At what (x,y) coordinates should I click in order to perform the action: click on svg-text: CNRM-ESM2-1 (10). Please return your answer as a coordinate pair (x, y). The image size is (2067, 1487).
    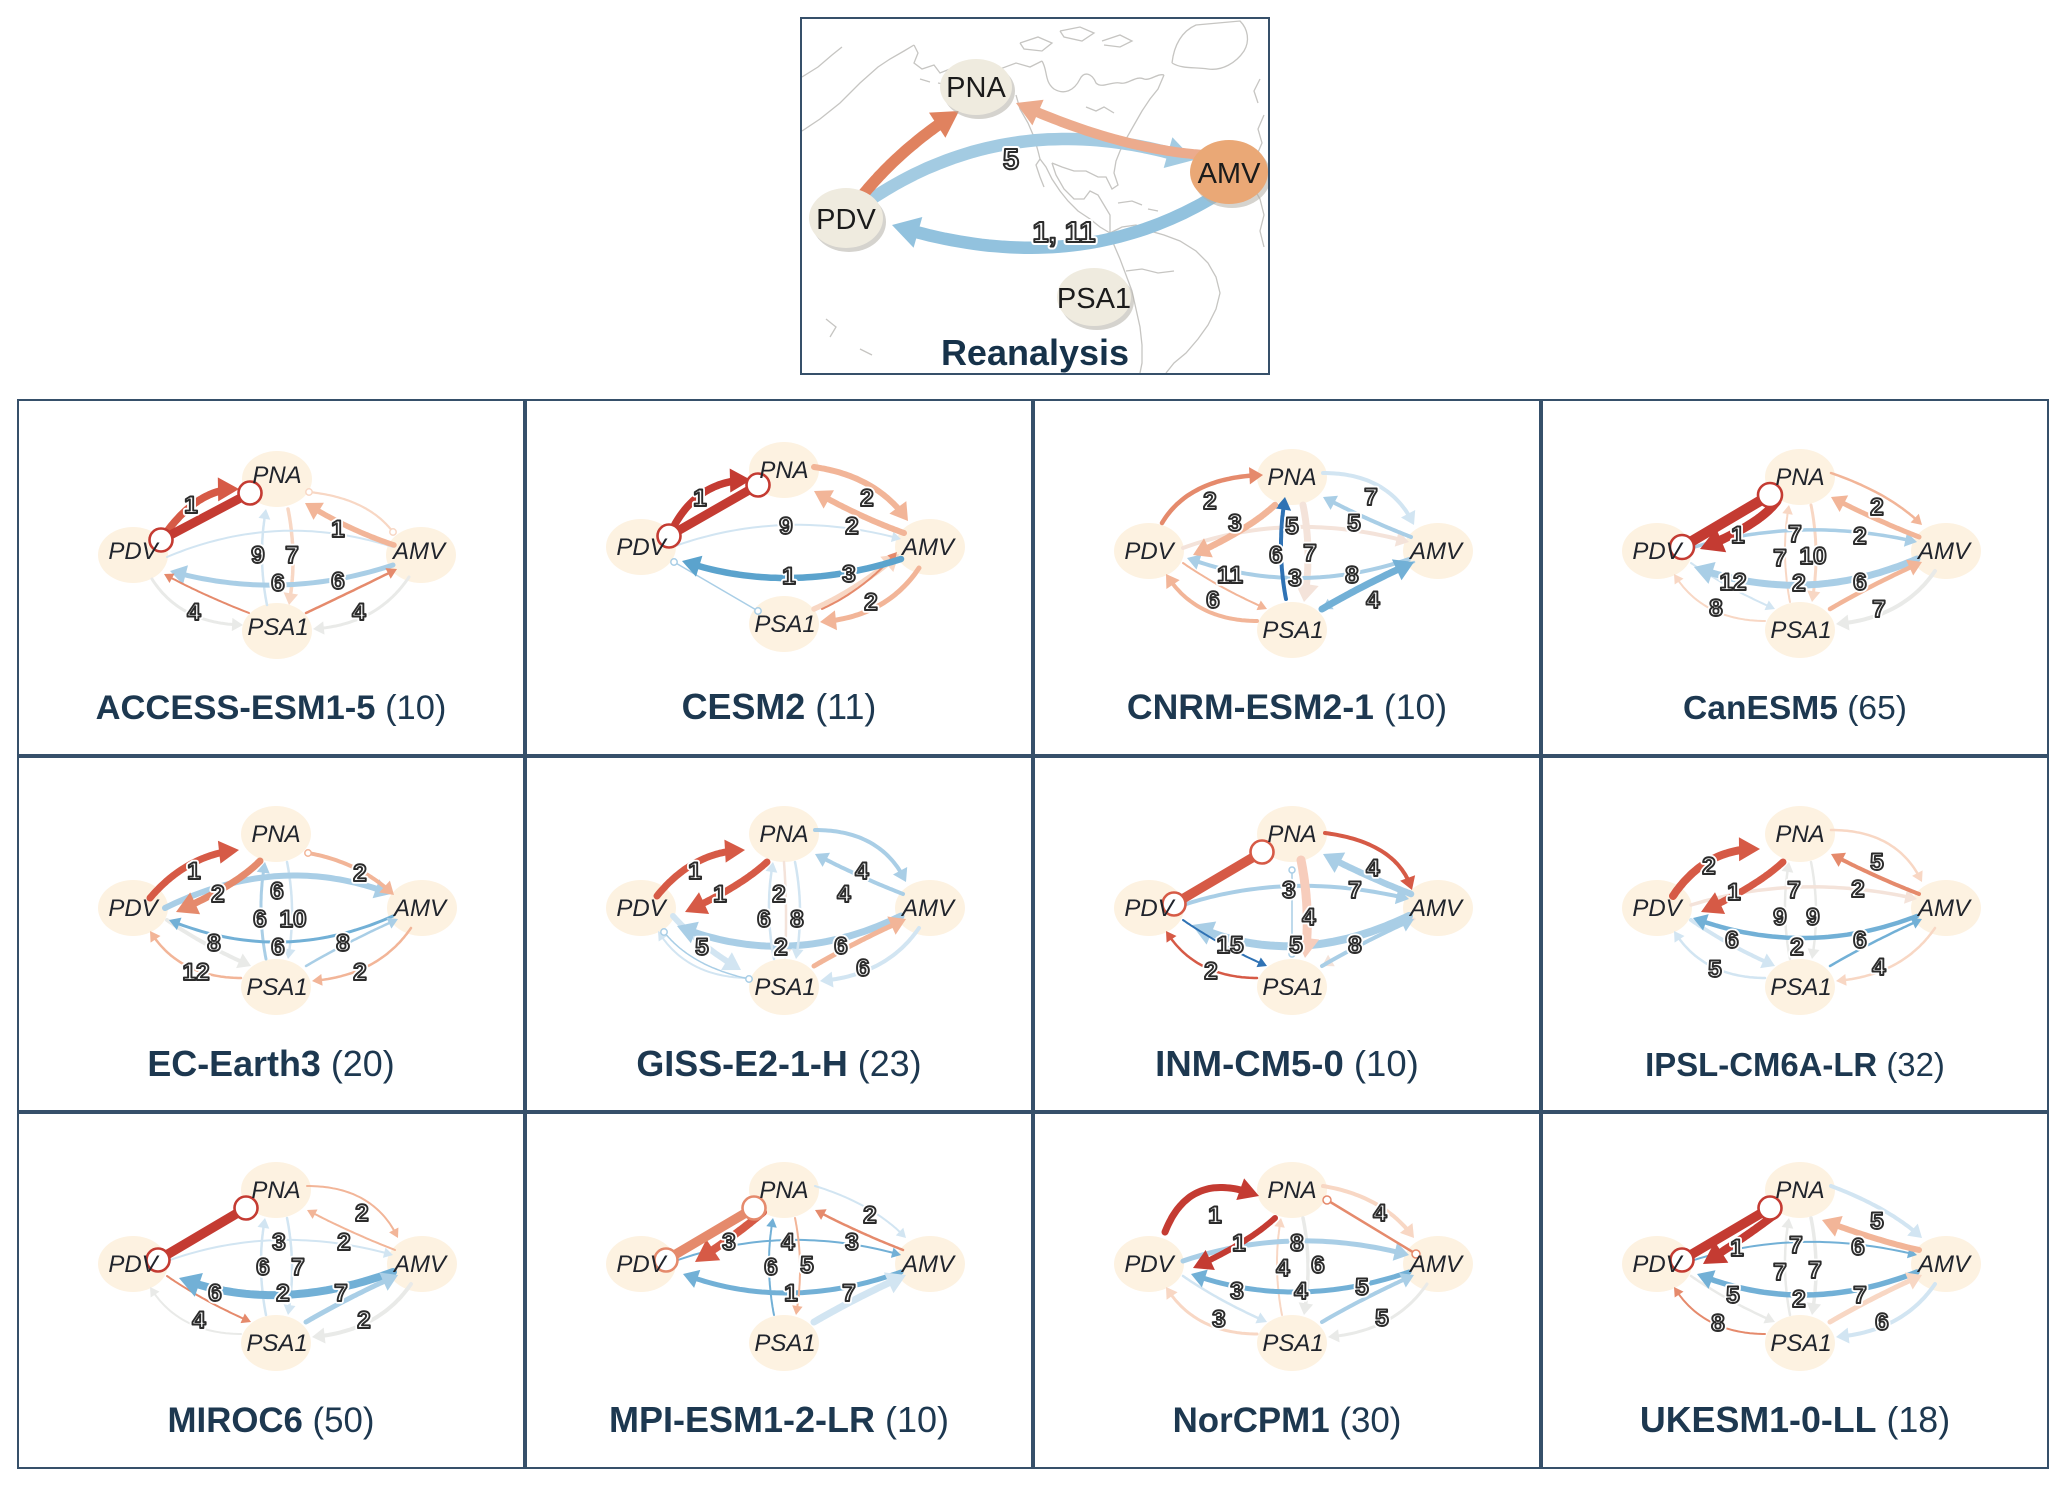
    Looking at the image, I should click on (1287, 707).